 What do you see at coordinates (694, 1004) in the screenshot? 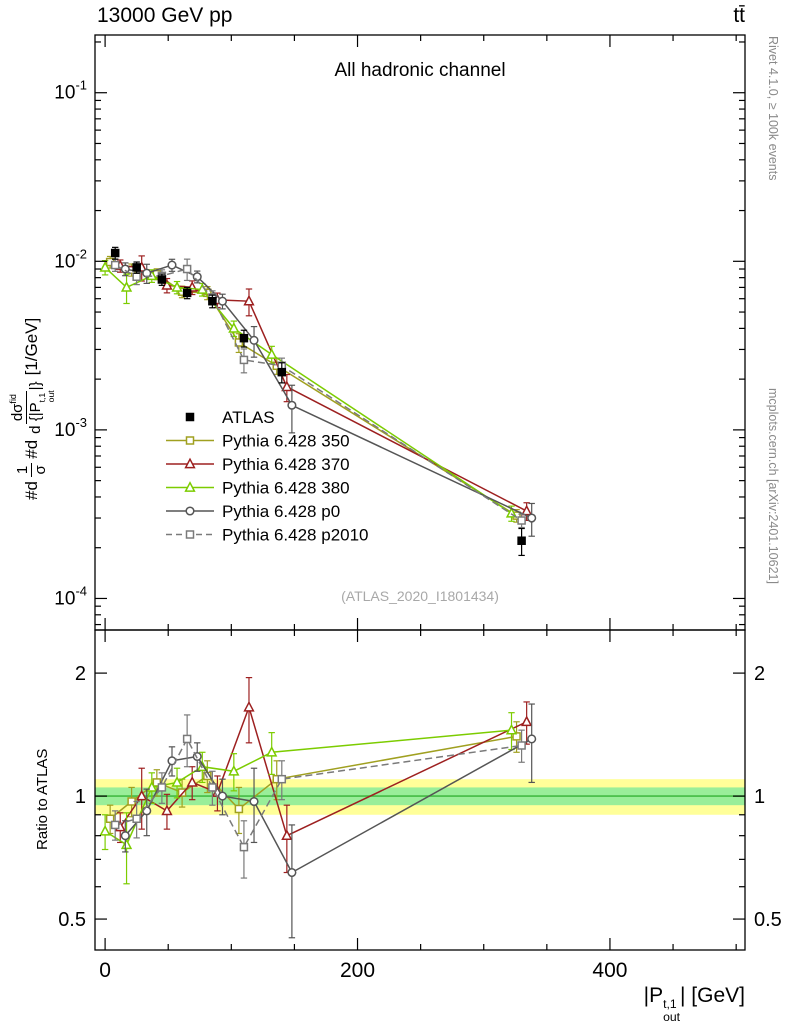
I see `x-axis-label: |P t,1 out | [GeV]` at bounding box center [694, 1004].